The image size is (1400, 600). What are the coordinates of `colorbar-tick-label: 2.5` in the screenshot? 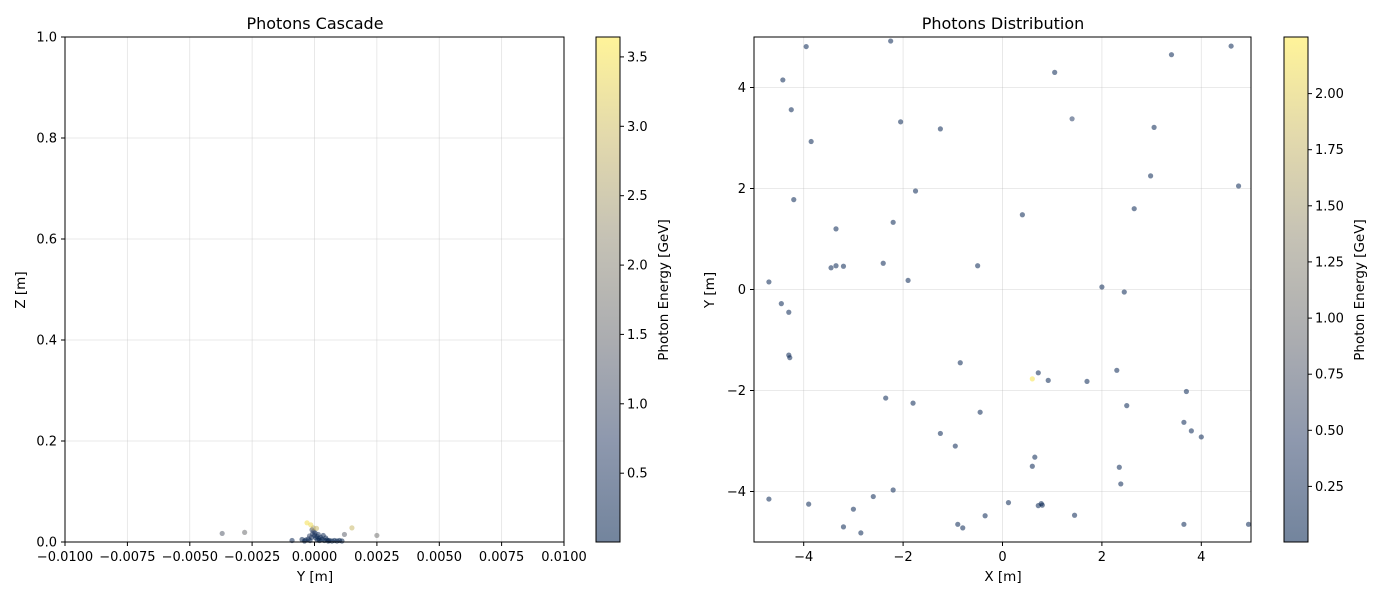 It's located at (637, 196).